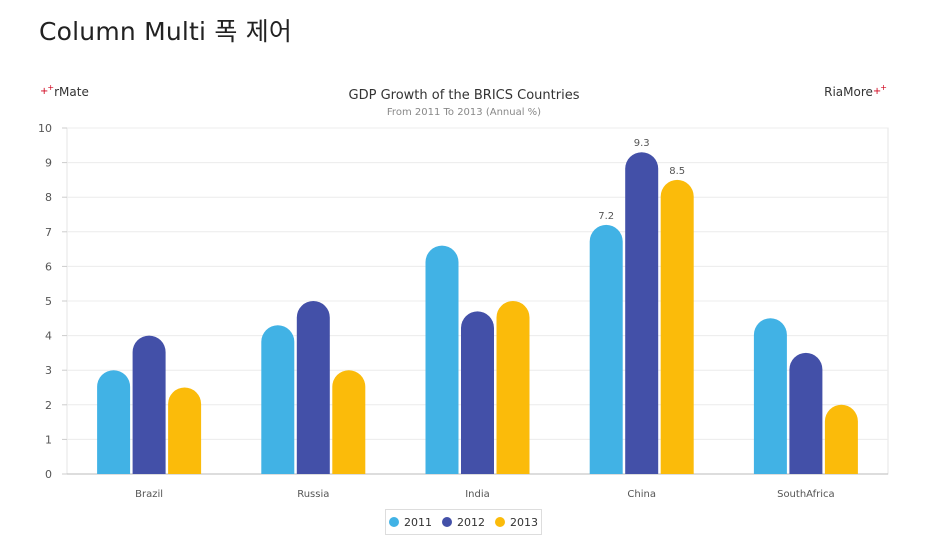 The image size is (939, 546). Describe the element at coordinates (313, 387) in the screenshot. I see `bar-russia-2012` at that location.